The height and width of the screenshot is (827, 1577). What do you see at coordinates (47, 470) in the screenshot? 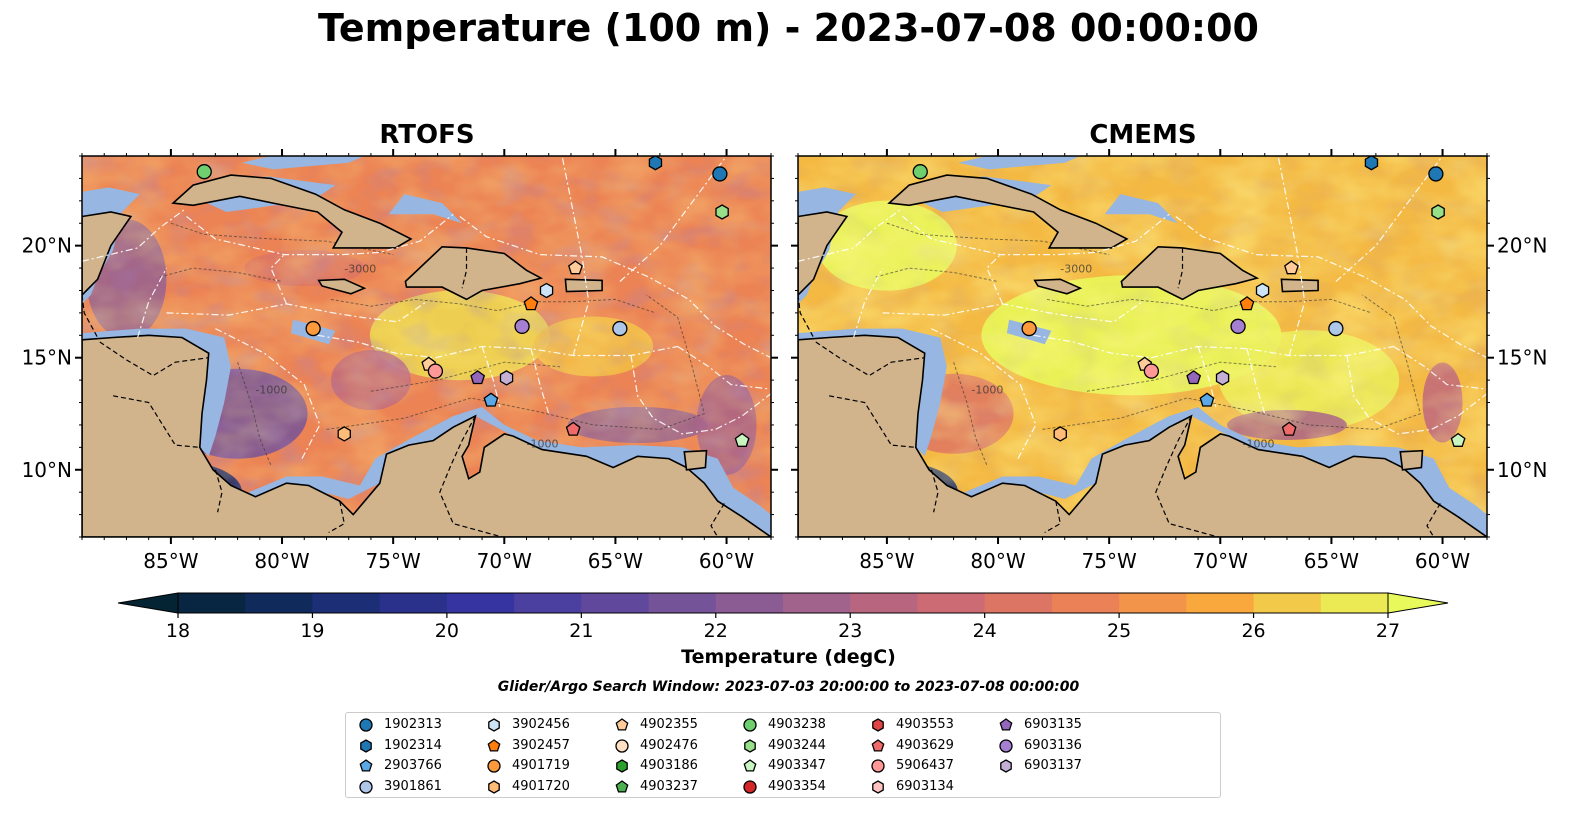
I see `lat-tick-label: 10°N` at bounding box center [47, 470].